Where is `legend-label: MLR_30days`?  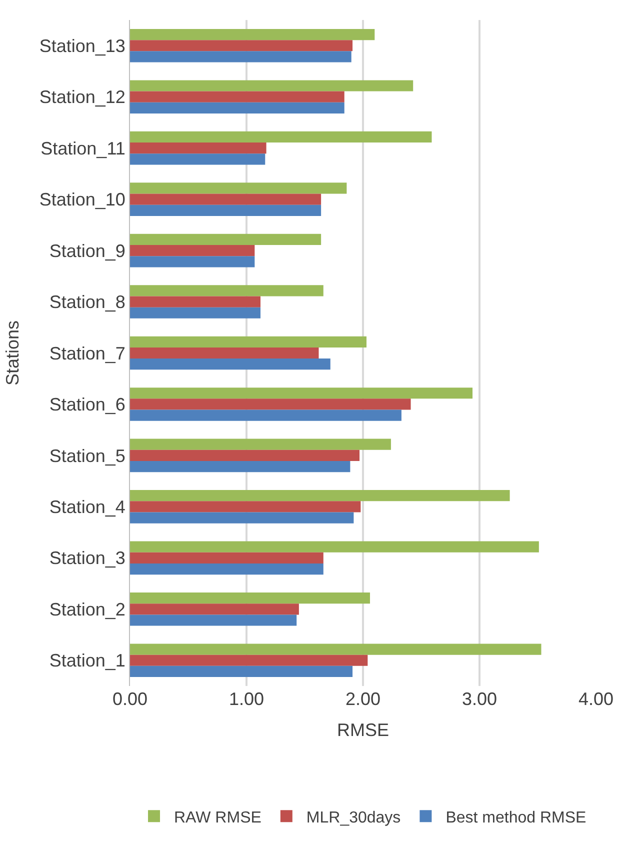 legend-label: MLR_30days is located at coordinates (353, 817).